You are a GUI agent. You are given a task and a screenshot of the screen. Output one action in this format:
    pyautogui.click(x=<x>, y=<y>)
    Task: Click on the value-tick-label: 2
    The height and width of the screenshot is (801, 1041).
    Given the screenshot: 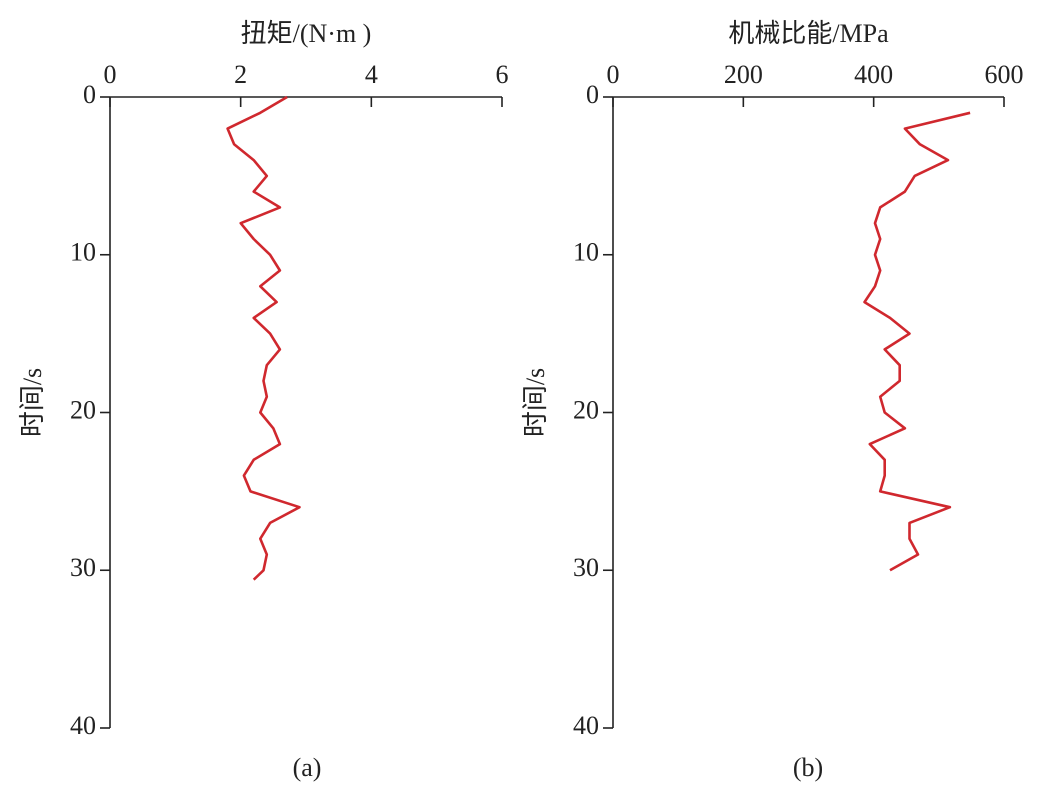 What is the action you would take?
    pyautogui.click(x=240, y=74)
    